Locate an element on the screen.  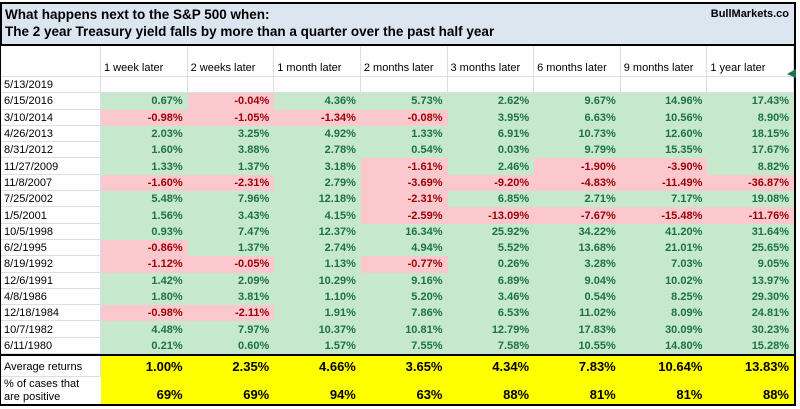
value-cell: 7.47% is located at coordinates (231, 231).